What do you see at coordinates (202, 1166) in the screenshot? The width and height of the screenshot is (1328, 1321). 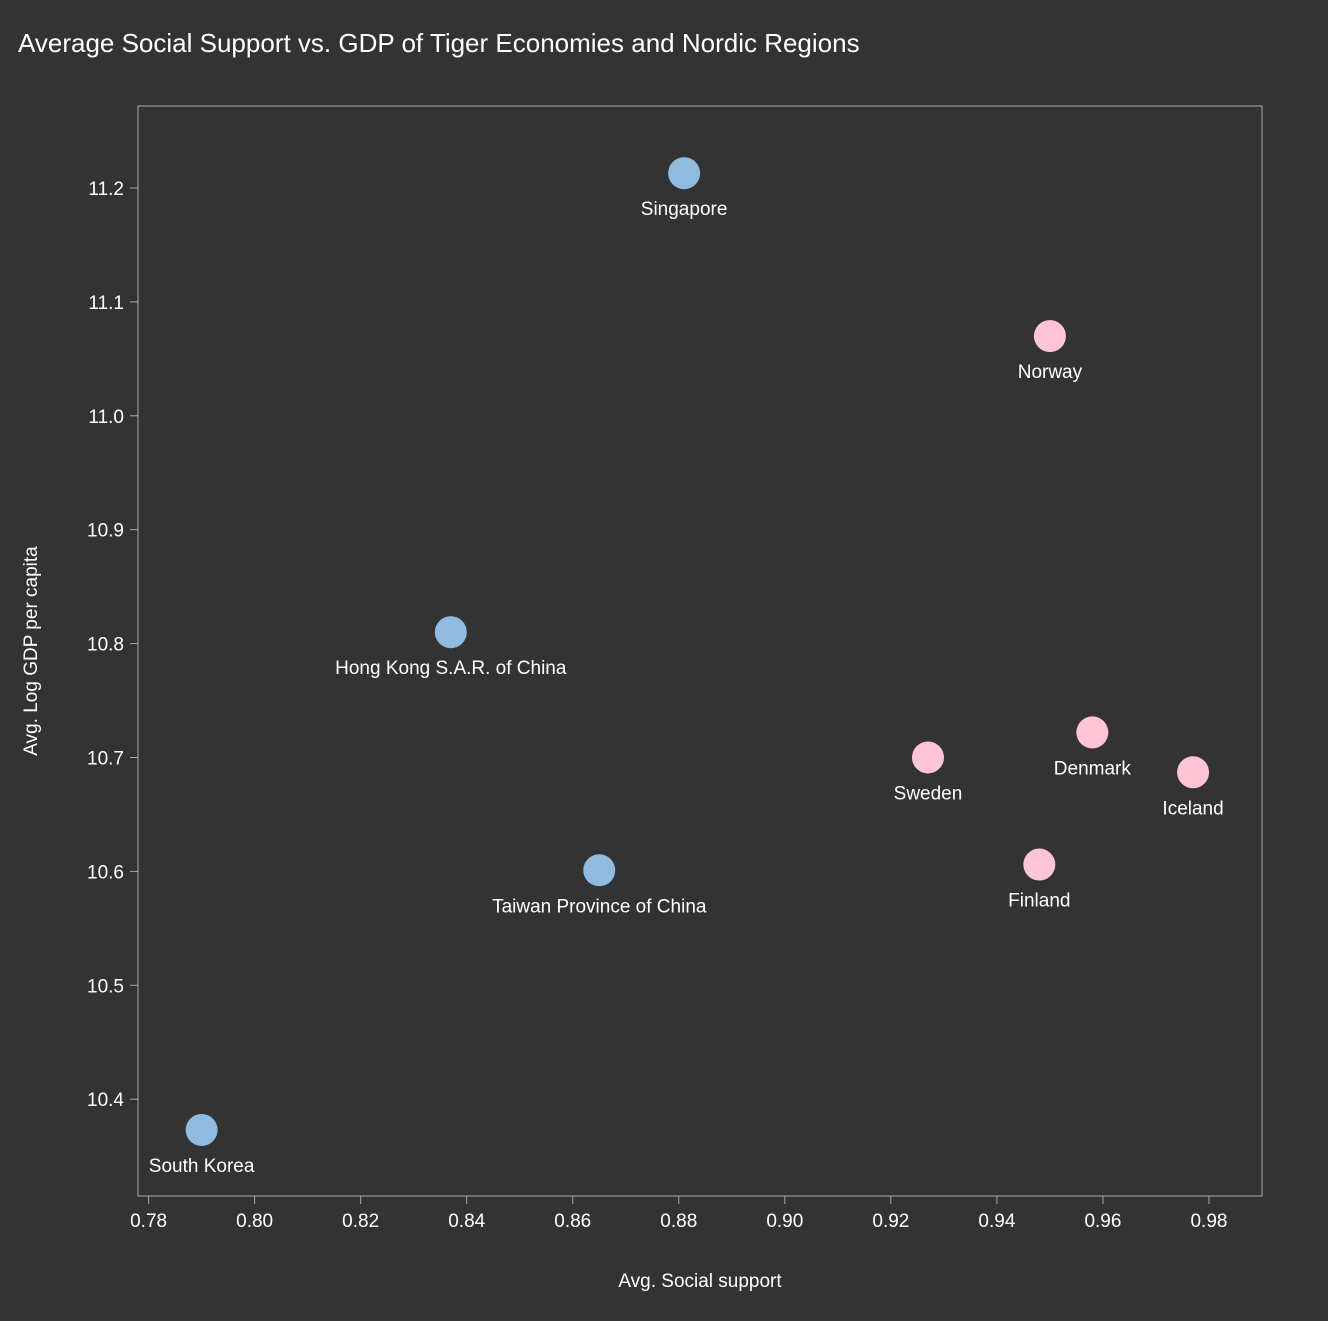 I see `point-label: South Korea` at bounding box center [202, 1166].